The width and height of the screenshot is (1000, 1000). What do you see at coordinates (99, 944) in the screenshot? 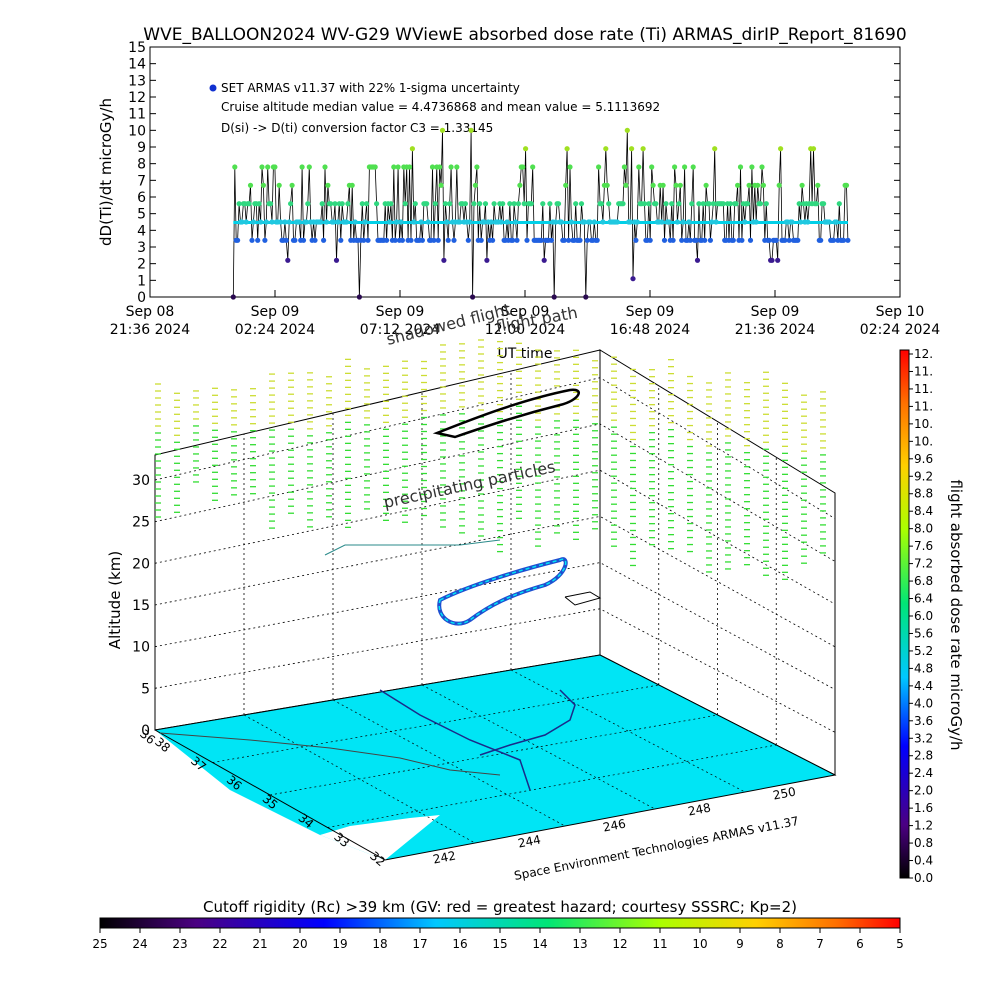
I see `rigidity-colorbar-tick-label: 25` at bounding box center [99, 944].